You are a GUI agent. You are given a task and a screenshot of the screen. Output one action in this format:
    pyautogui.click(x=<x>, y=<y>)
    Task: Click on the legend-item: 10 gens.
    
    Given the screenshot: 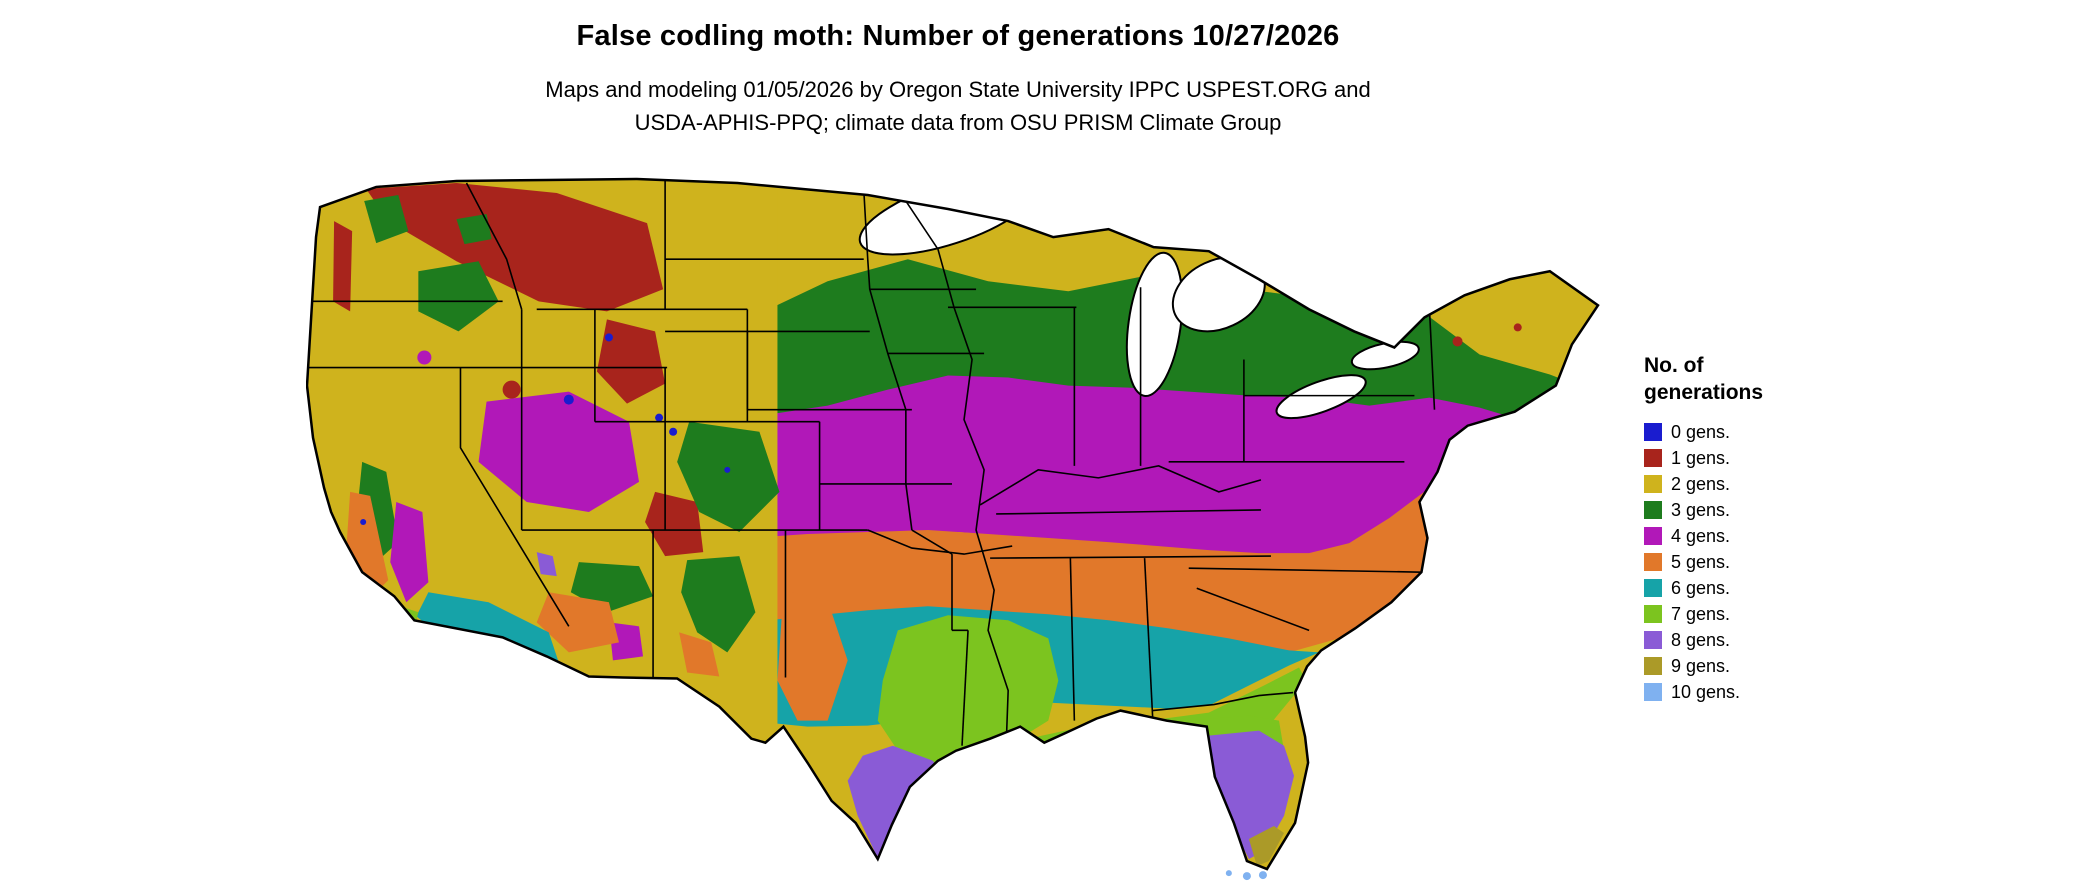 What is the action you would take?
    pyautogui.click(x=1703, y=692)
    